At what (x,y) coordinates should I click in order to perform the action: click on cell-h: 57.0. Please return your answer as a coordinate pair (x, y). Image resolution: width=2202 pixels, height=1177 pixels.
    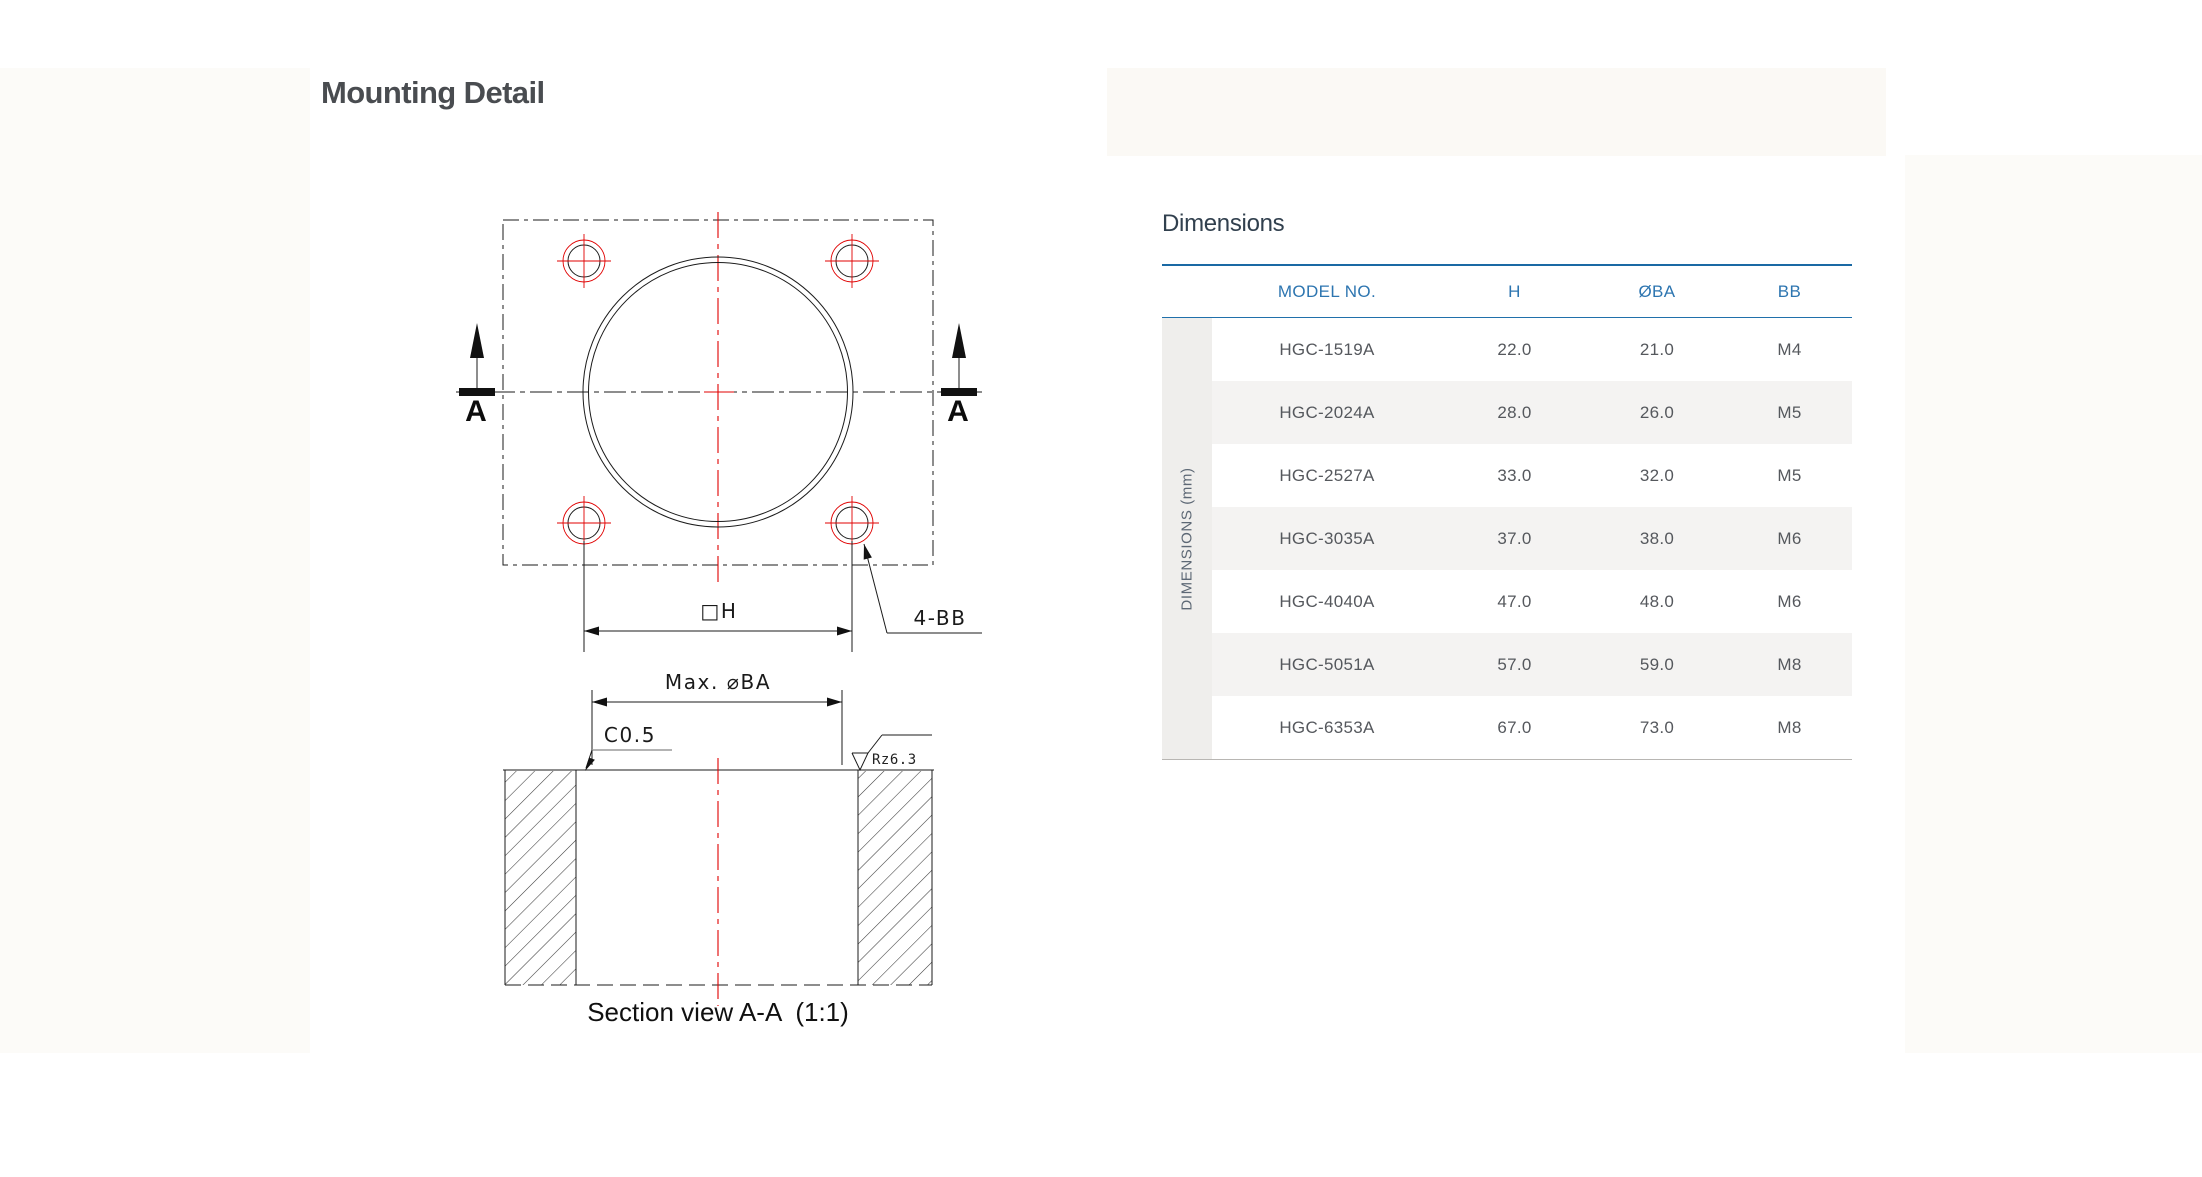
    Looking at the image, I should click on (1514, 664).